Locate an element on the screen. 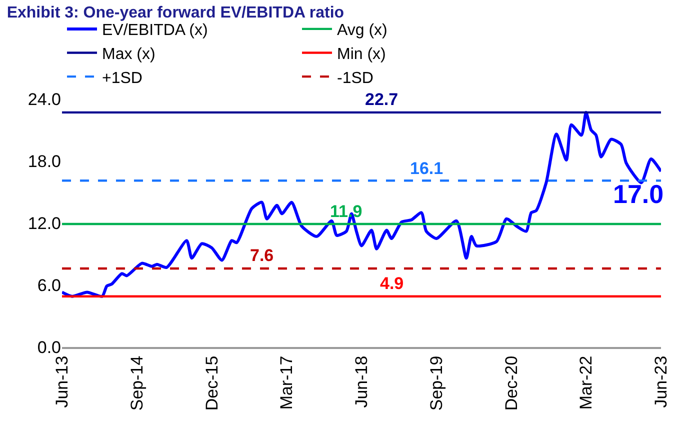 The width and height of the screenshot is (683, 423). x-tick-label: Dec-15 is located at coordinates (212, 383).